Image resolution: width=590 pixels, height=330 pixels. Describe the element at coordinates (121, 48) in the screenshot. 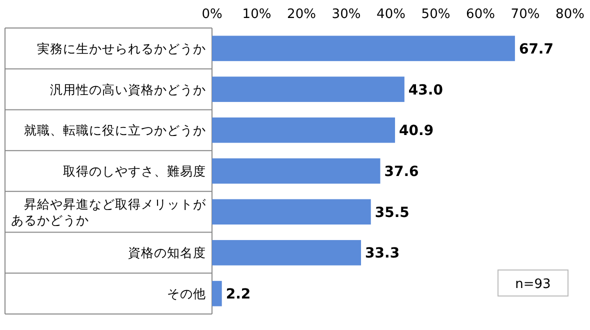

I see `y-tick-label: 実務に生かせられるかどうか` at that location.